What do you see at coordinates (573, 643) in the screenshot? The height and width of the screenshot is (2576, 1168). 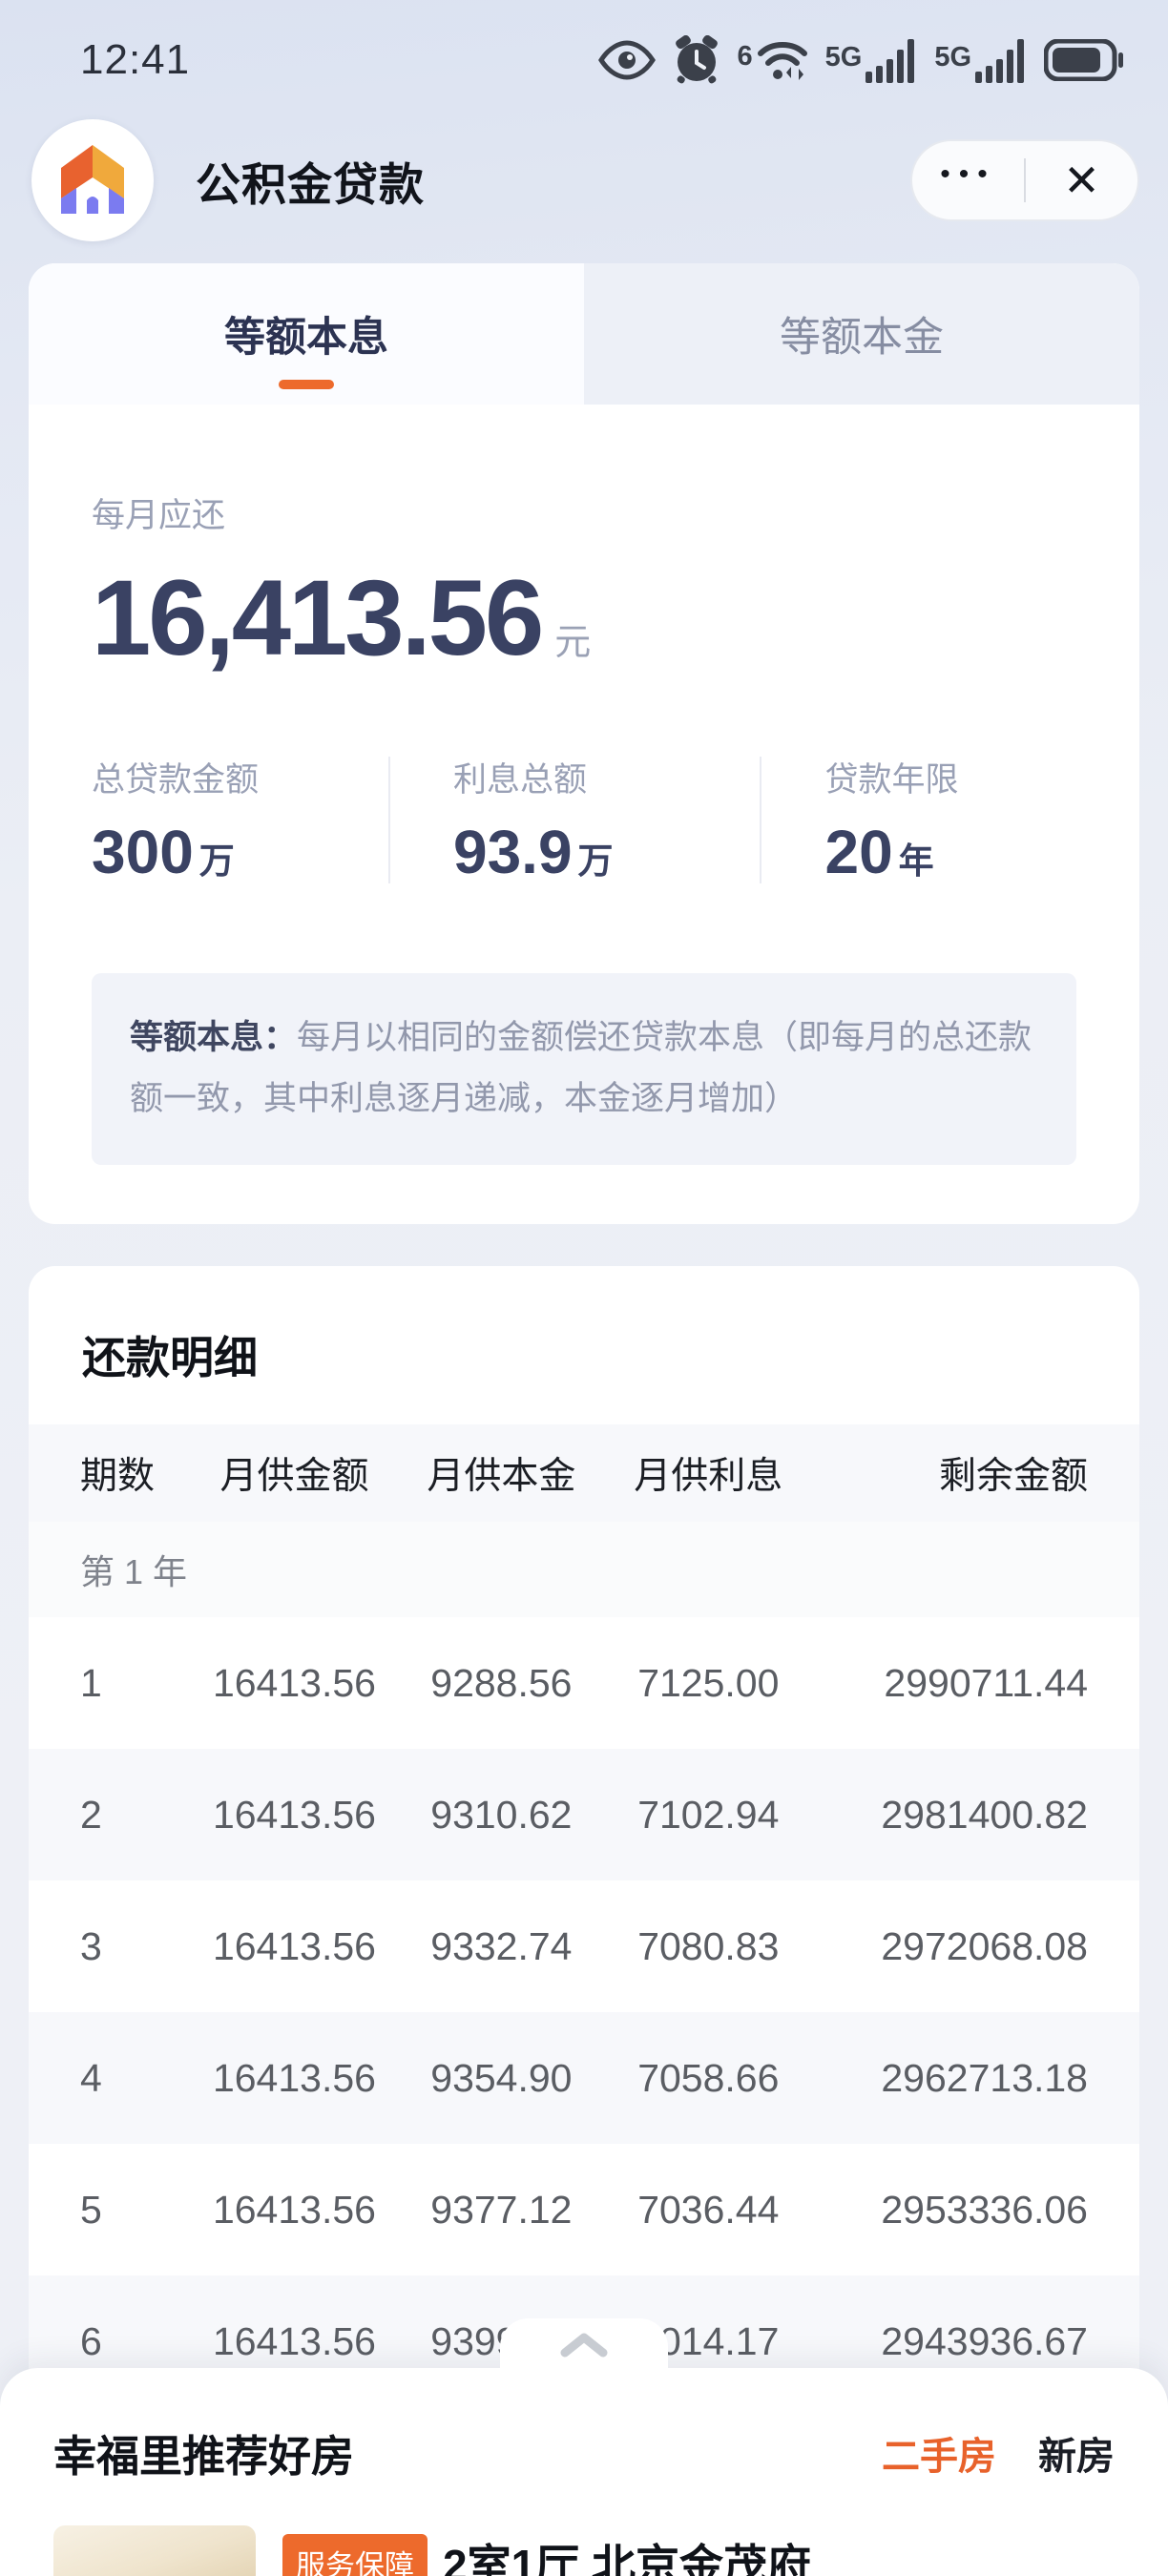 I see `currency-unit: 元` at bounding box center [573, 643].